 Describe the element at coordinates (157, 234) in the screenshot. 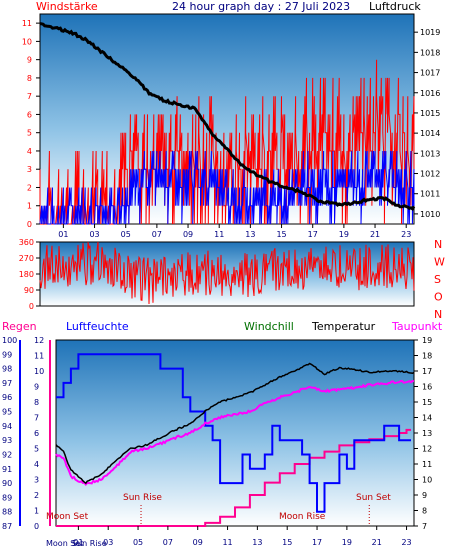

I see `chart1-x-tick-label: 07` at that location.